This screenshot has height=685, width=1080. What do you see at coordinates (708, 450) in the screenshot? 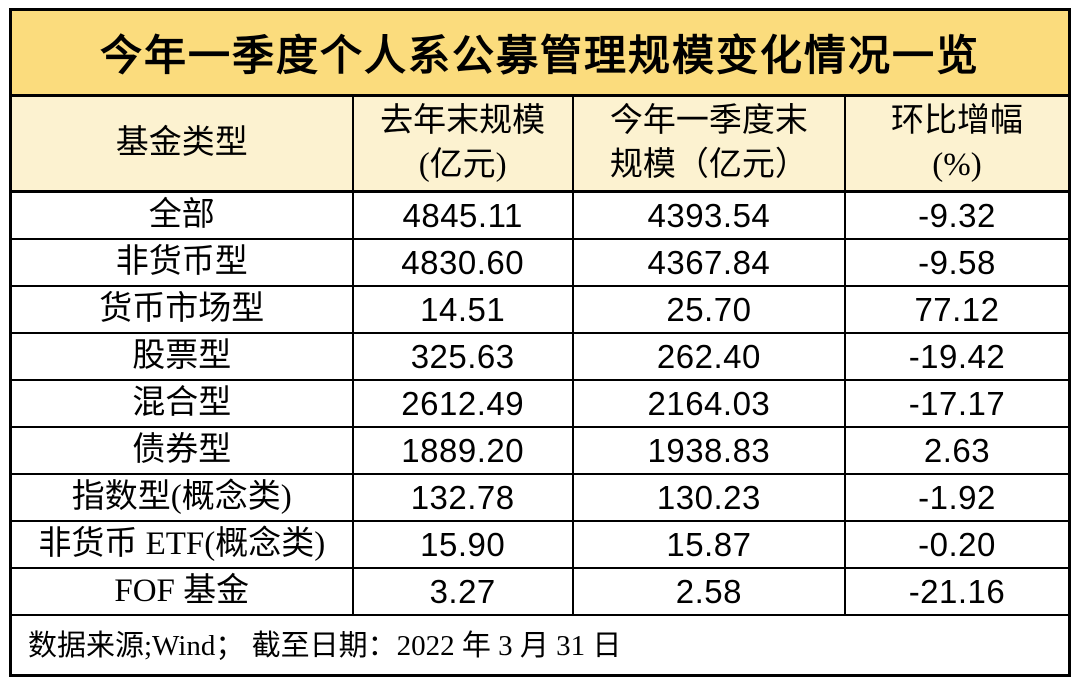
I see `q1-scale-cell: 1938.83` at bounding box center [708, 450].